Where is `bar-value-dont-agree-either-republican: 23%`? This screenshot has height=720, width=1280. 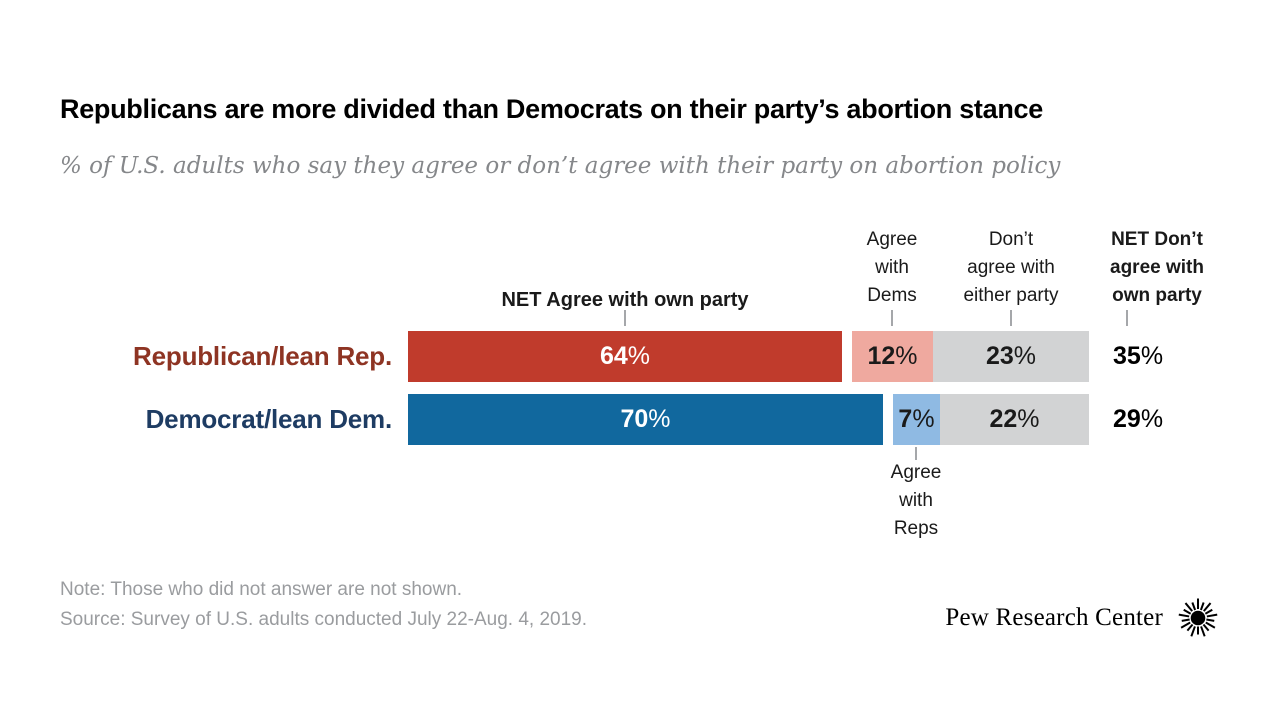 bar-value-dont-agree-either-republican: 23% is located at coordinates (1011, 356).